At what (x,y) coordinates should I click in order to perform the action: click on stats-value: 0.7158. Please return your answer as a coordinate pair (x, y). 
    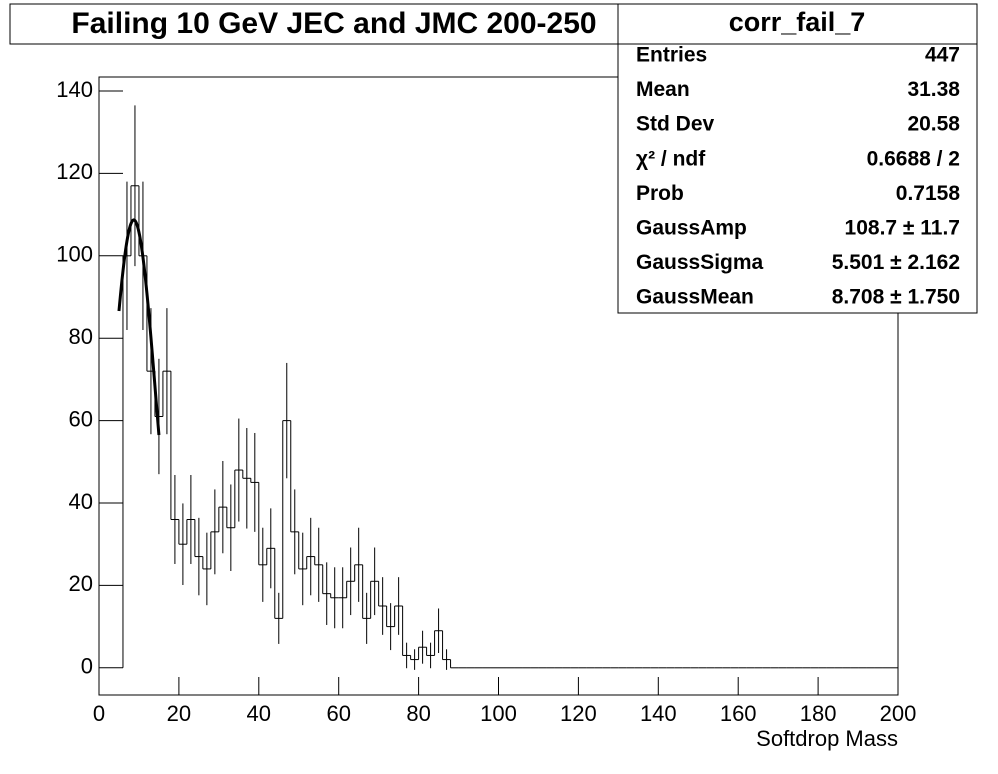
    Looking at the image, I should click on (928, 193).